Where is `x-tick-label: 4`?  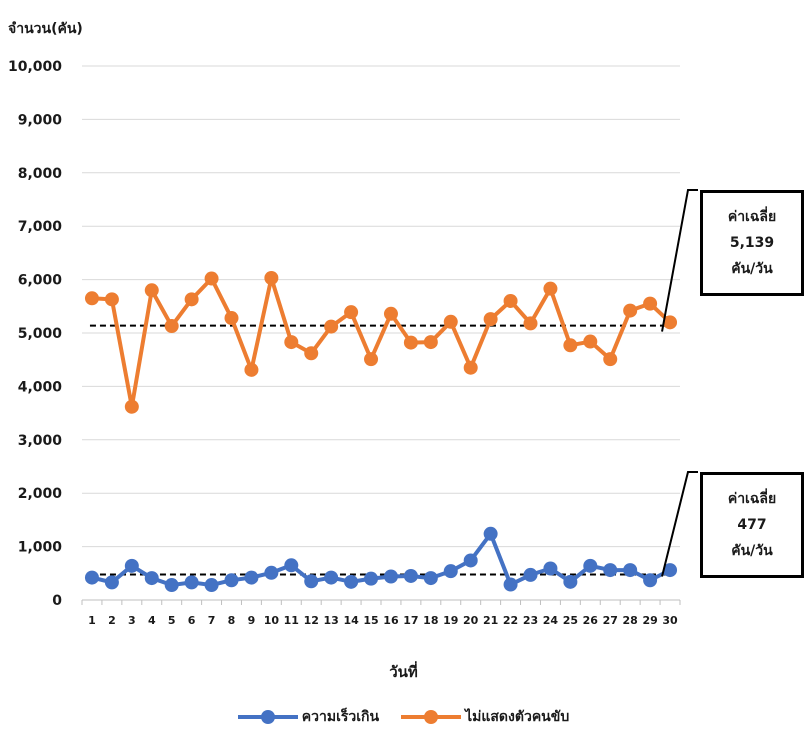 x-tick-label: 4 is located at coordinates (152, 620).